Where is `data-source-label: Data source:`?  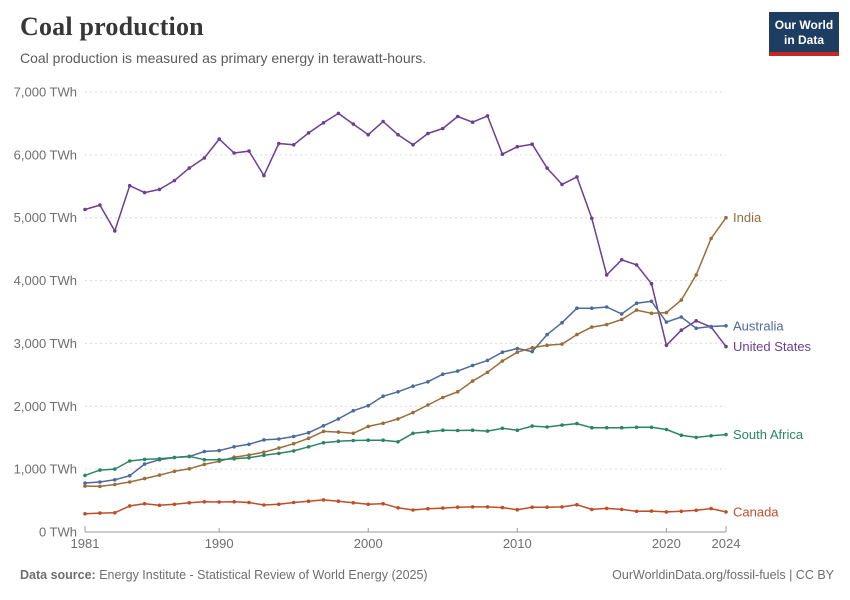 data-source-label: Data source: is located at coordinates (58, 575).